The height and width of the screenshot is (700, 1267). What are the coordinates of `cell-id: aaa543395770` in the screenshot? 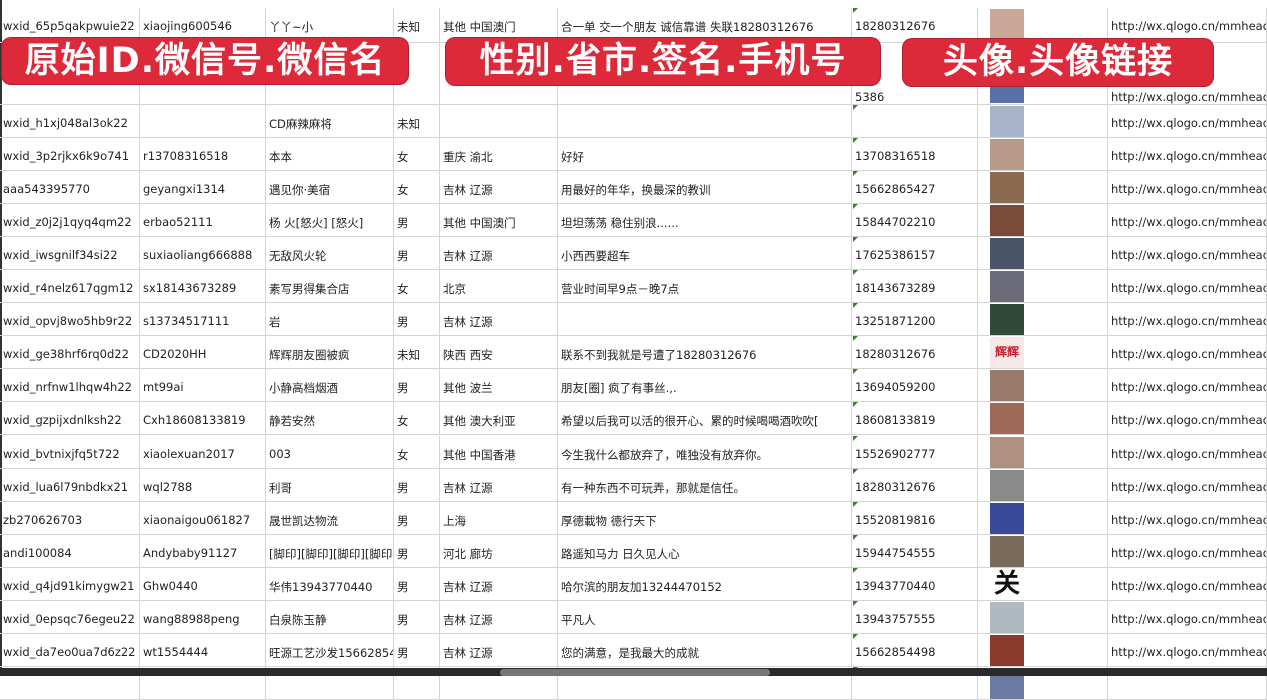 It's located at (70, 186).